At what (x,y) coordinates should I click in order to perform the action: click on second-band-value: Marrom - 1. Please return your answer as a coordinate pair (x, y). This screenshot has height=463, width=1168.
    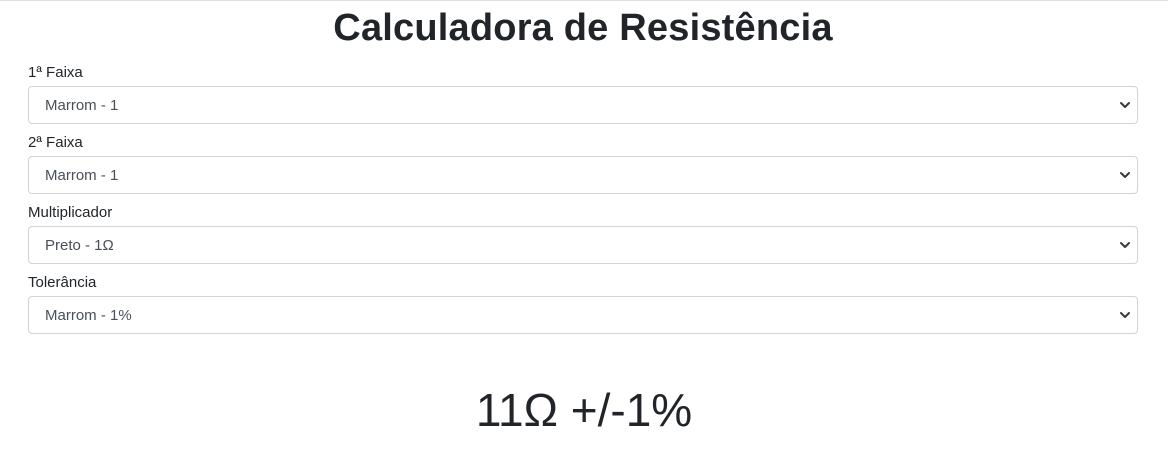
    Looking at the image, I should click on (82, 175).